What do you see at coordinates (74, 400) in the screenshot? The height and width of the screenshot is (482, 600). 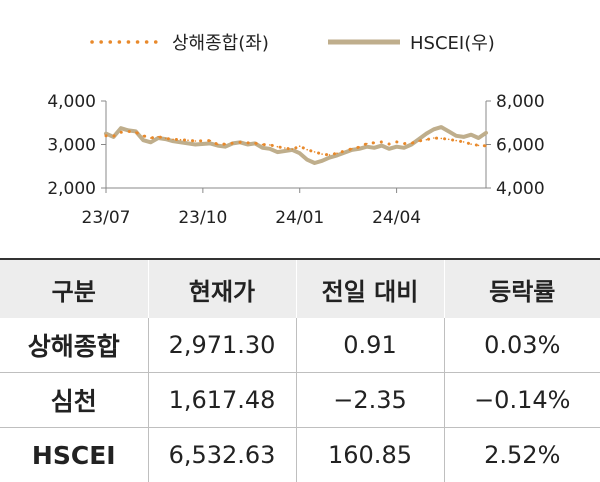 I see `row-name: 심천` at bounding box center [74, 400].